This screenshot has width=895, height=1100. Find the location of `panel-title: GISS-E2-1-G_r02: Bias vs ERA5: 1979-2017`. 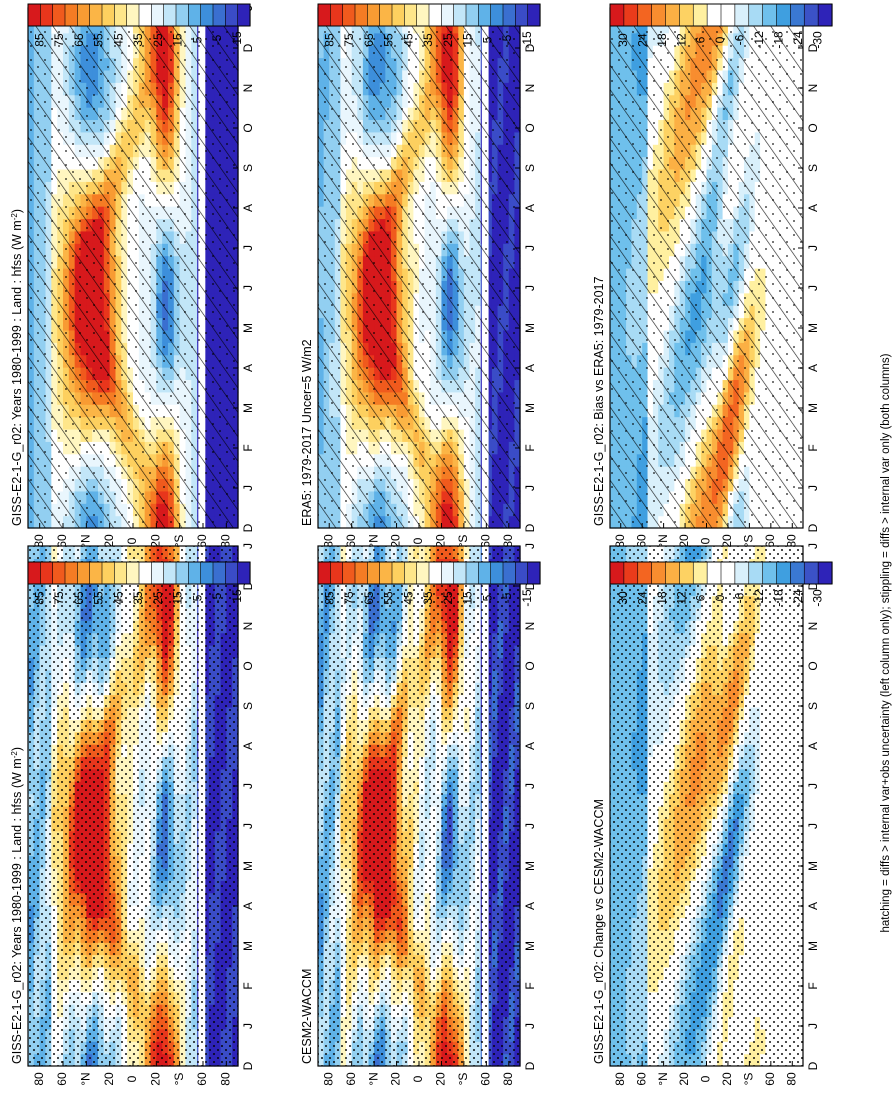

panel-title: GISS-E2-1-G_r02: Bias vs ERA5: 1979-2017 is located at coordinates (599, 401).